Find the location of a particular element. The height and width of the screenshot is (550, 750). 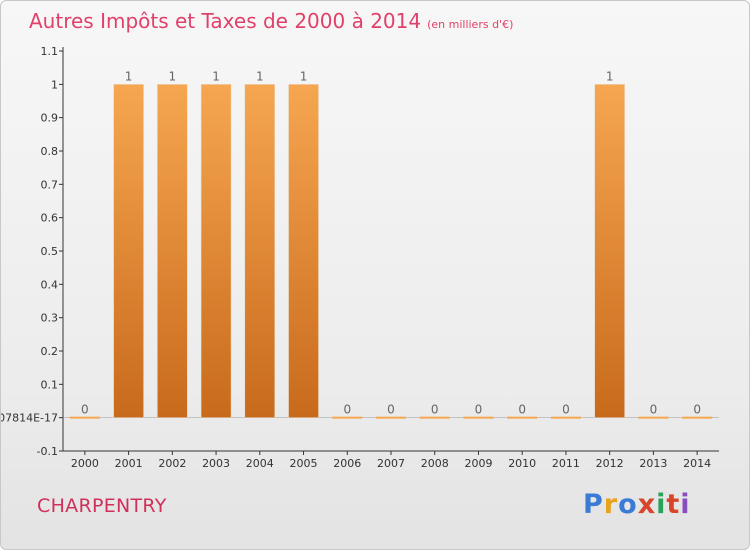

x-tick-label: 2001 is located at coordinates (129, 463).